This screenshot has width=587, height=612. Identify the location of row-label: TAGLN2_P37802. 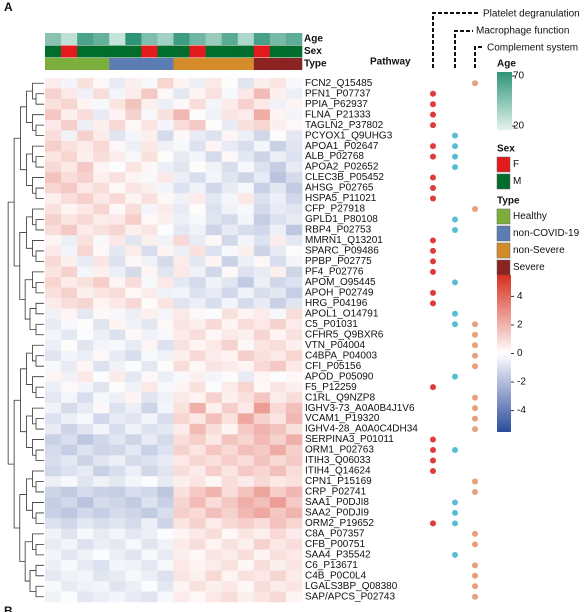
(344, 125).